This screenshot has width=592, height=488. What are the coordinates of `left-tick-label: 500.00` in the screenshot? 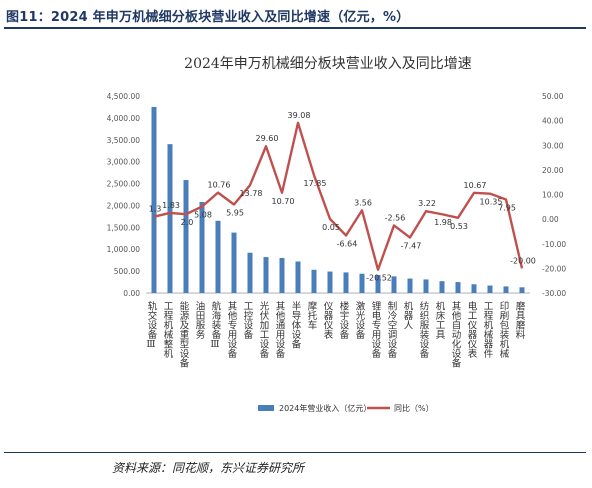 It's located at (127, 271).